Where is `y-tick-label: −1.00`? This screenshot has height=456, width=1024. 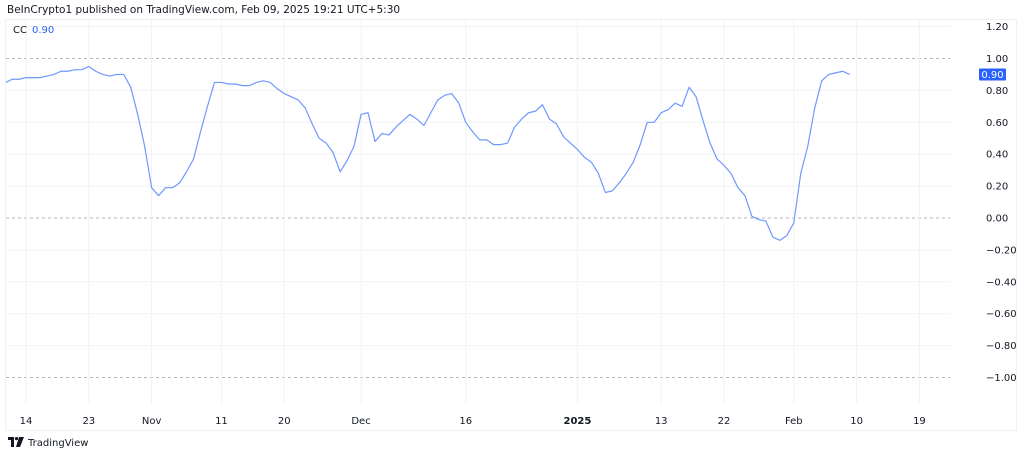 y-tick-label: −1.00 is located at coordinates (1001, 378).